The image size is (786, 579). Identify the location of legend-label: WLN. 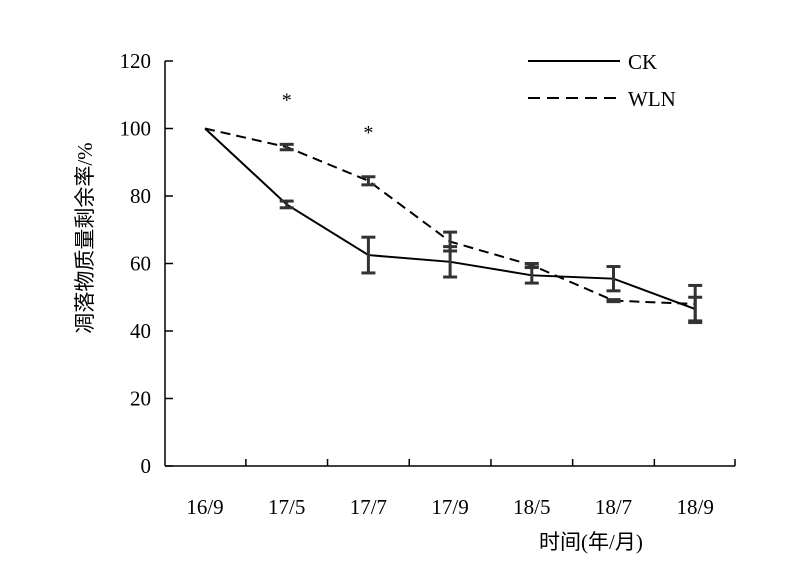
(652, 99).